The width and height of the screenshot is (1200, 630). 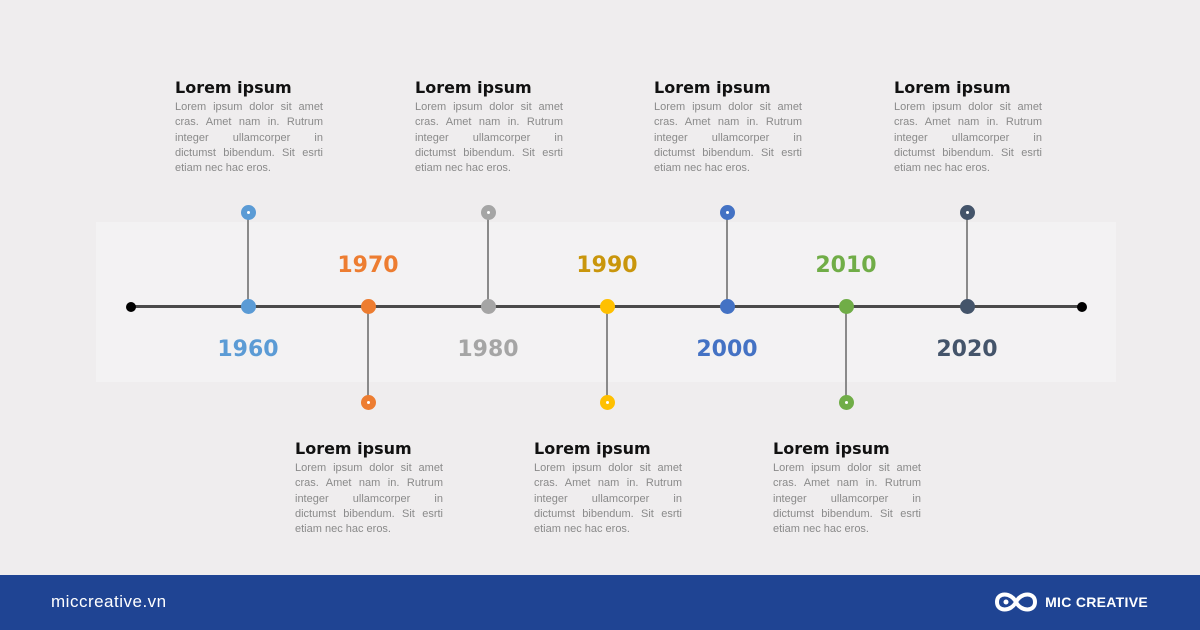 What do you see at coordinates (727, 349) in the screenshot?
I see `year-label: 2000` at bounding box center [727, 349].